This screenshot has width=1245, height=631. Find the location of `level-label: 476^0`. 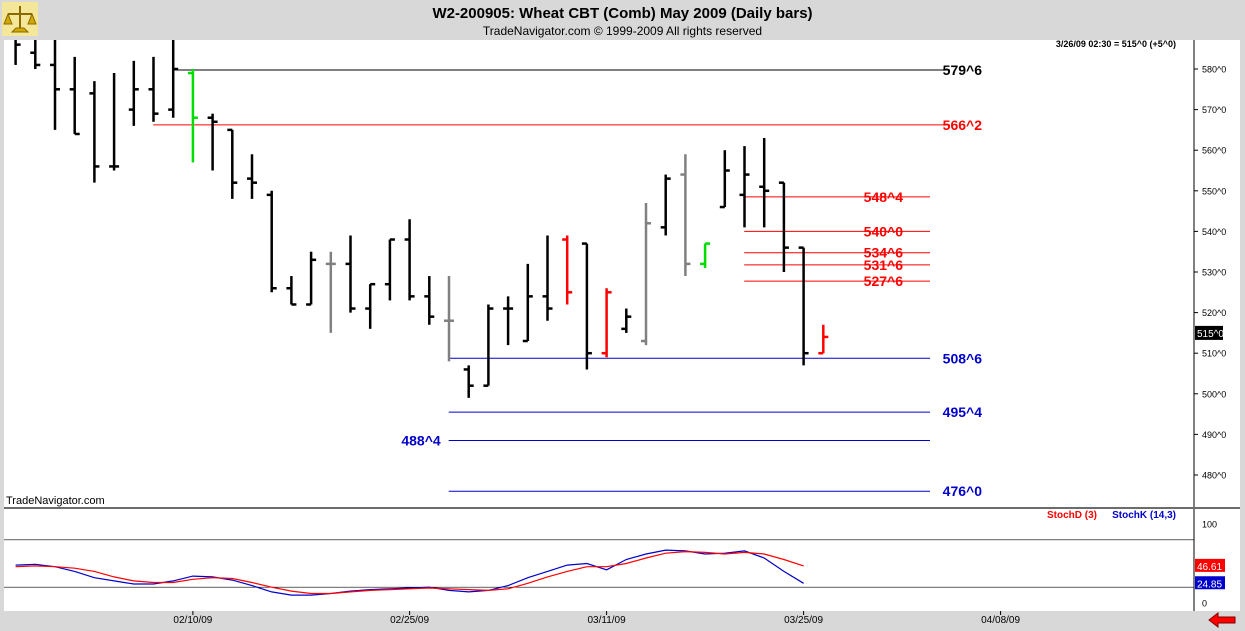

level-label: 476^0 is located at coordinates (963, 491).